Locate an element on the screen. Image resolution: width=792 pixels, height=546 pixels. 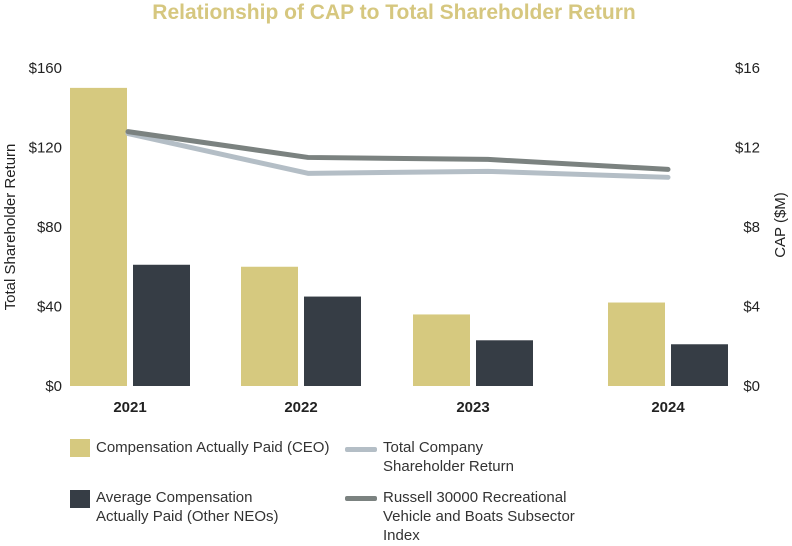
legend-tsr-label: Total Company Shareholder Return is located at coordinates (448, 457).